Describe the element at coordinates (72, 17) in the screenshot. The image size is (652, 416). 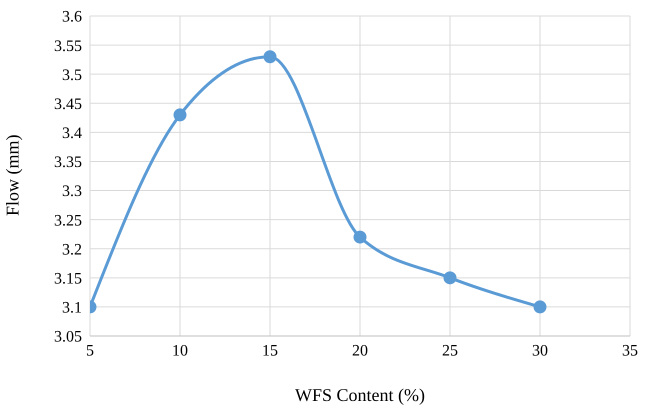
I see `y-tick-label: 3.6` at that location.